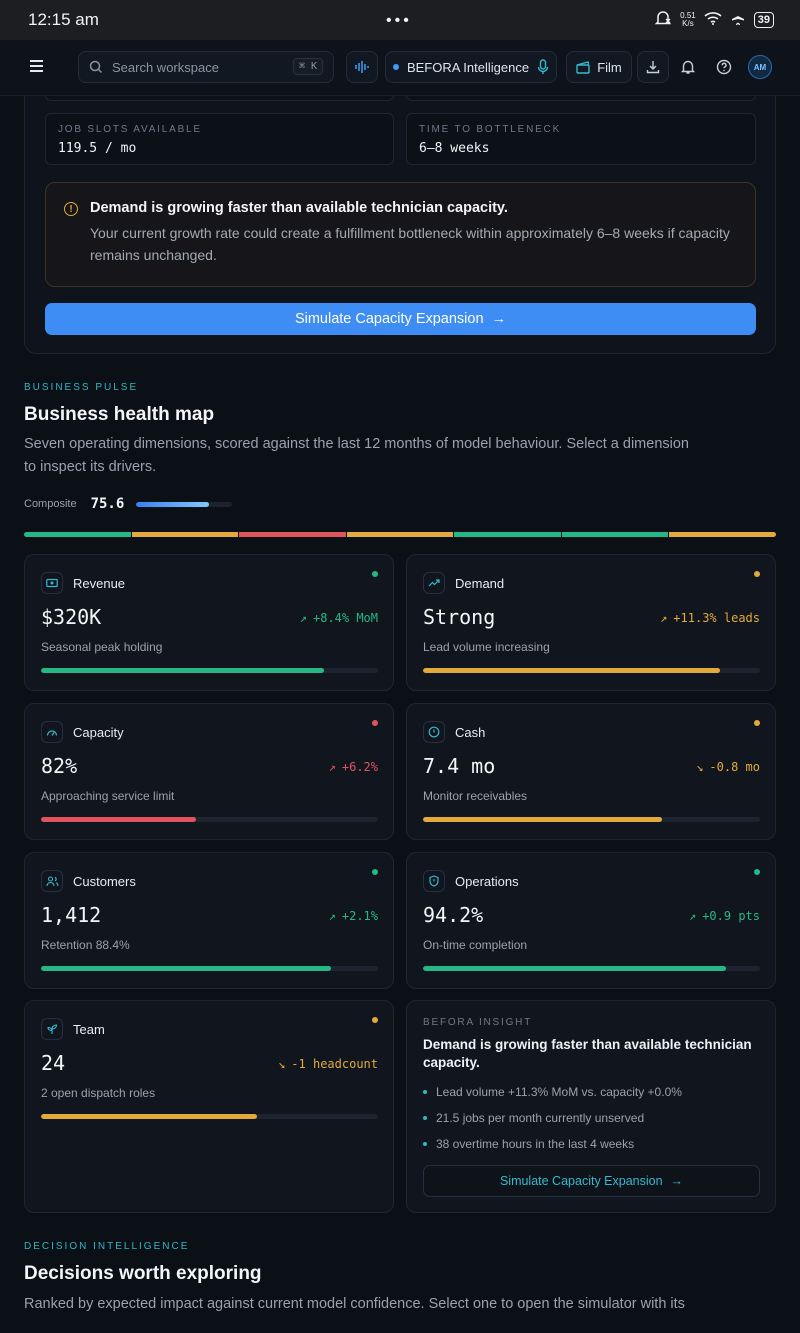 This screenshot has width=800, height=1333. I want to click on search-icon, so click(96, 67).